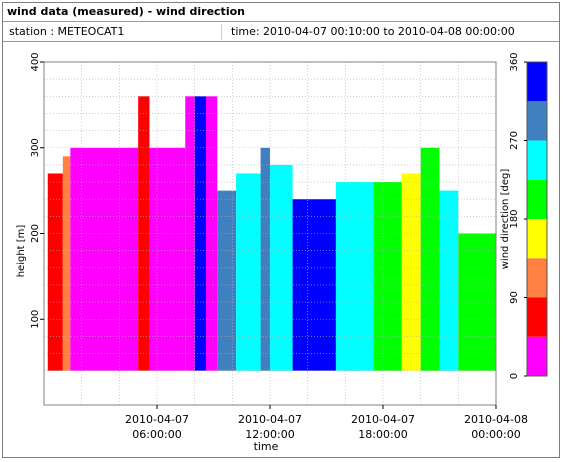 This screenshot has height=462, width=564. Describe the element at coordinates (524, 215) in the screenshot. I see `colorbar: 0 90 180 270 360 wind direction [deg]` at that location.